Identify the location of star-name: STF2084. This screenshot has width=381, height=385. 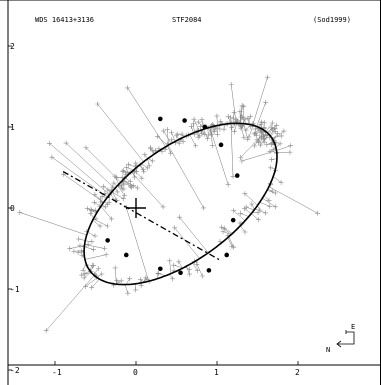
(187, 20).